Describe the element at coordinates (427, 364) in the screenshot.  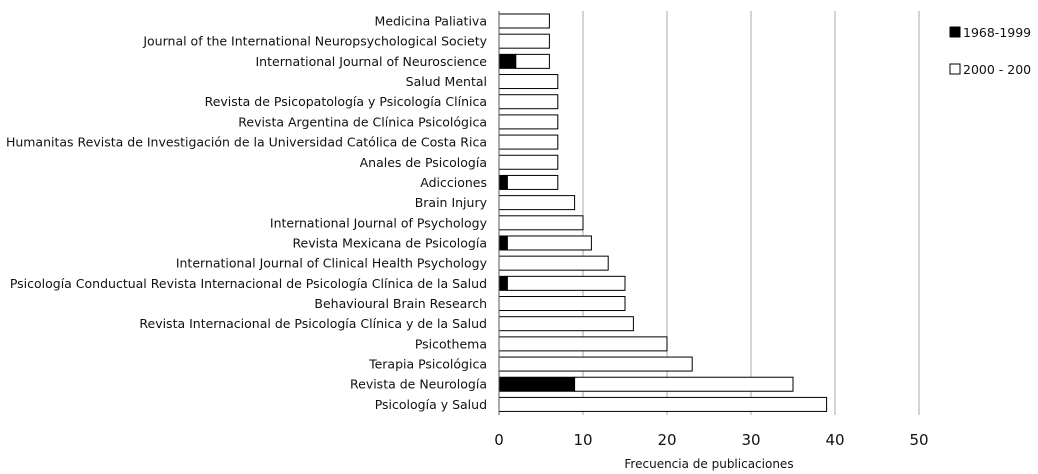
I see `category-label: Terapia Psicológica` at that location.